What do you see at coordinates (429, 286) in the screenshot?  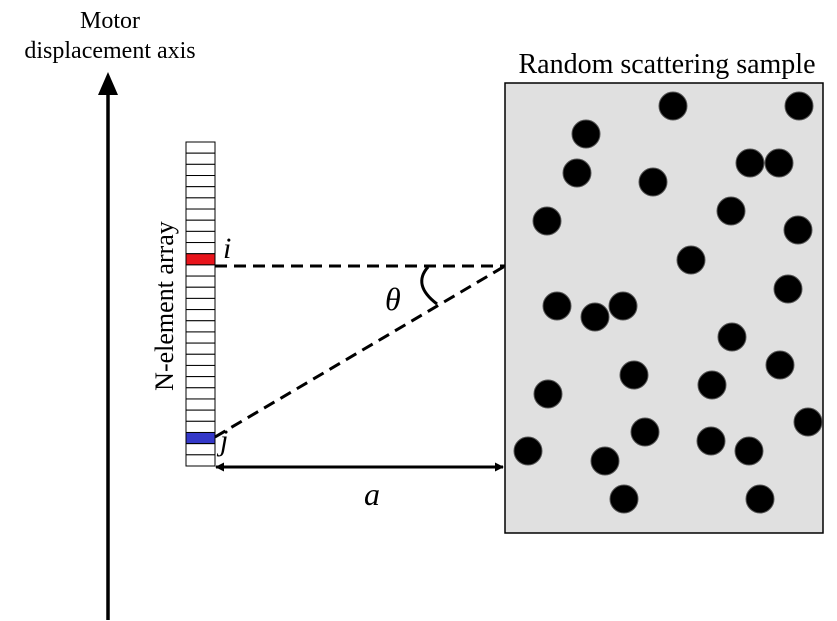 I see `angle-arc` at bounding box center [429, 286].